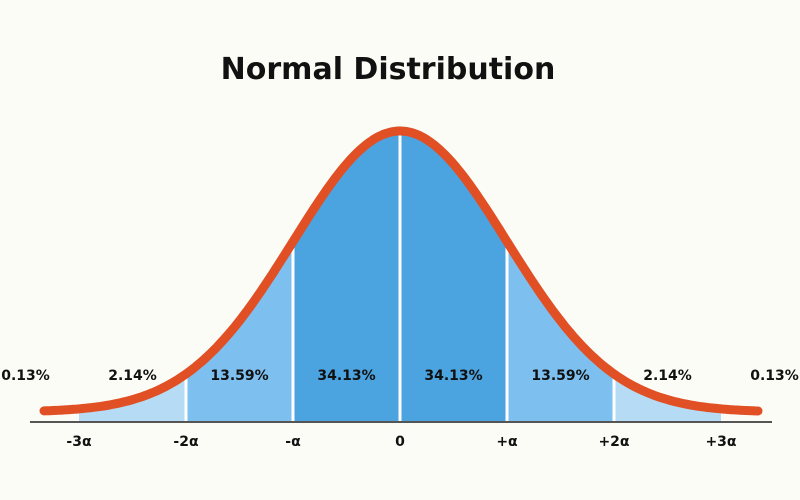  I want to click on x-tick-label: -2α, so click(186, 442).